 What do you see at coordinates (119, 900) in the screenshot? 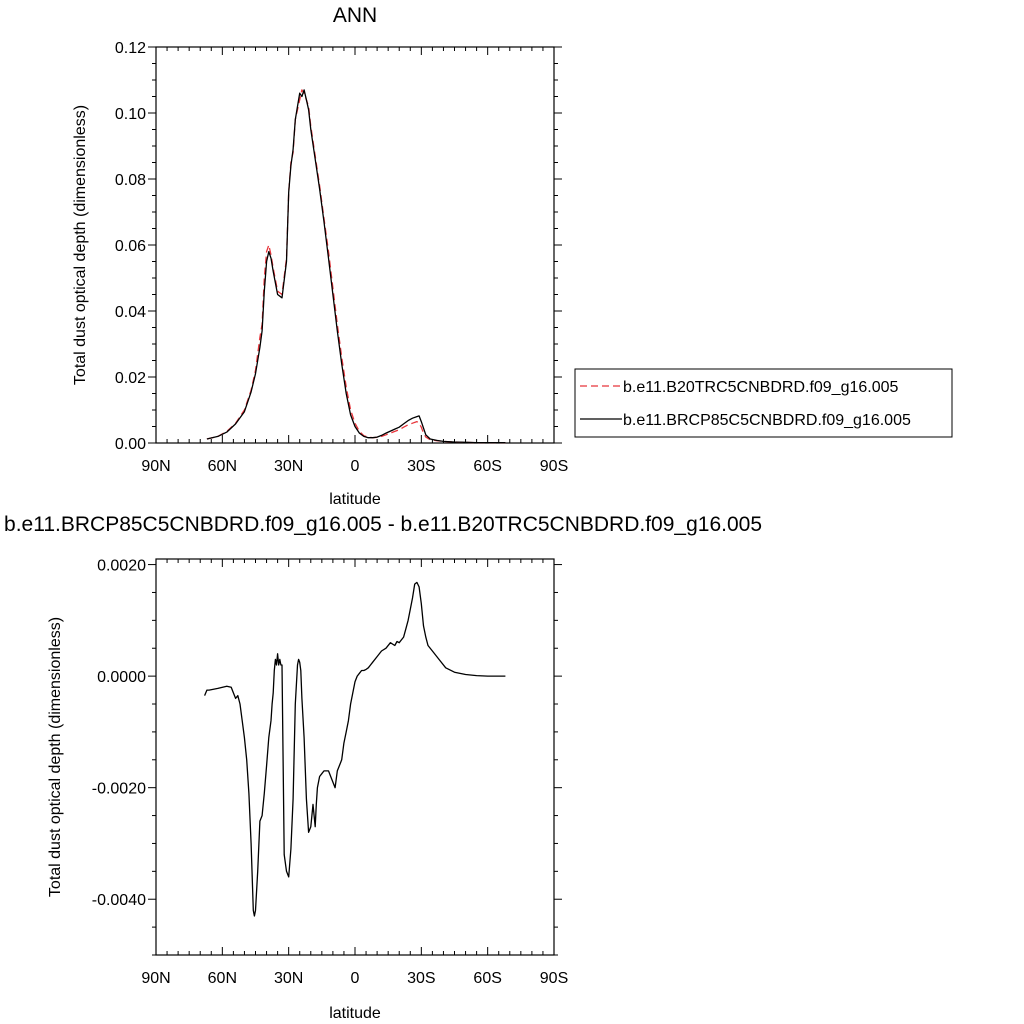
I see `y-tick-label: -0.0040` at bounding box center [119, 900].